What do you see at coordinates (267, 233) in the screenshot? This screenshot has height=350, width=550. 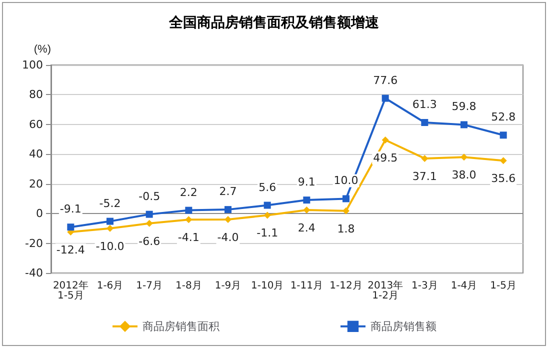 I see `data-label: -1.1` at bounding box center [267, 233].